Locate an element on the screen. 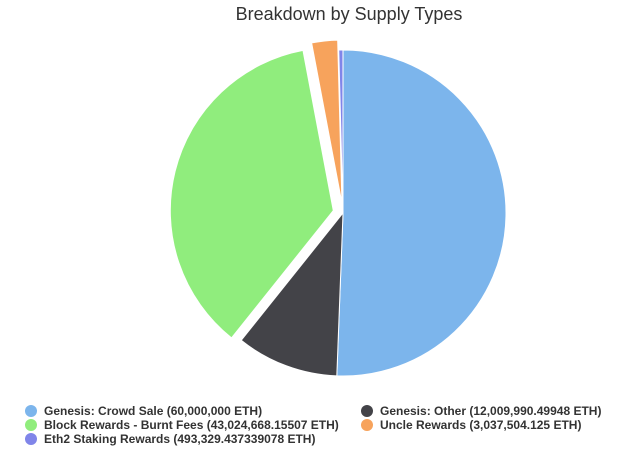 This screenshot has width=617, height=460. legend-item-crowd-sale: Genesis: Crowd Sale (60,000,000 ETH) is located at coordinates (143, 411).